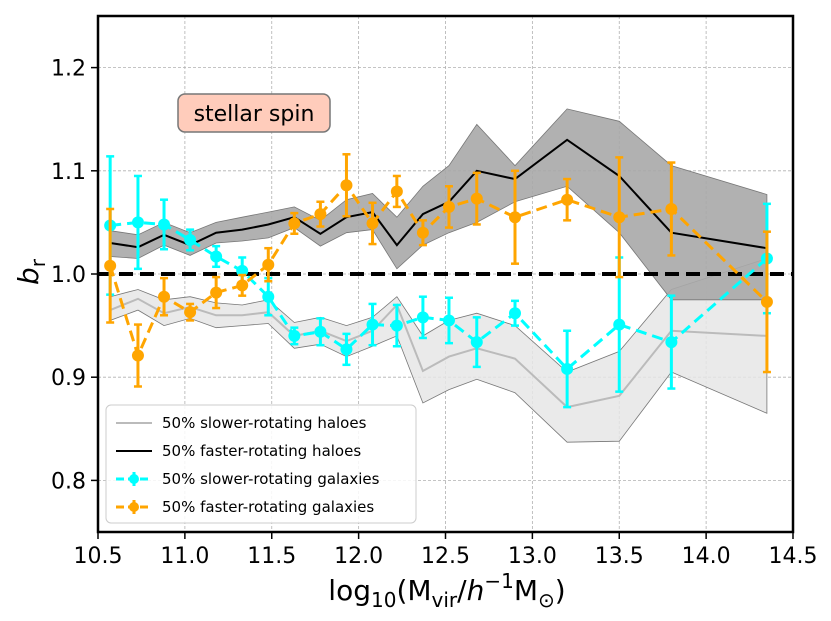  Describe the element at coordinates (268, 507) in the screenshot. I see `legend-label: 50% faster-rotating galaxies` at that location.